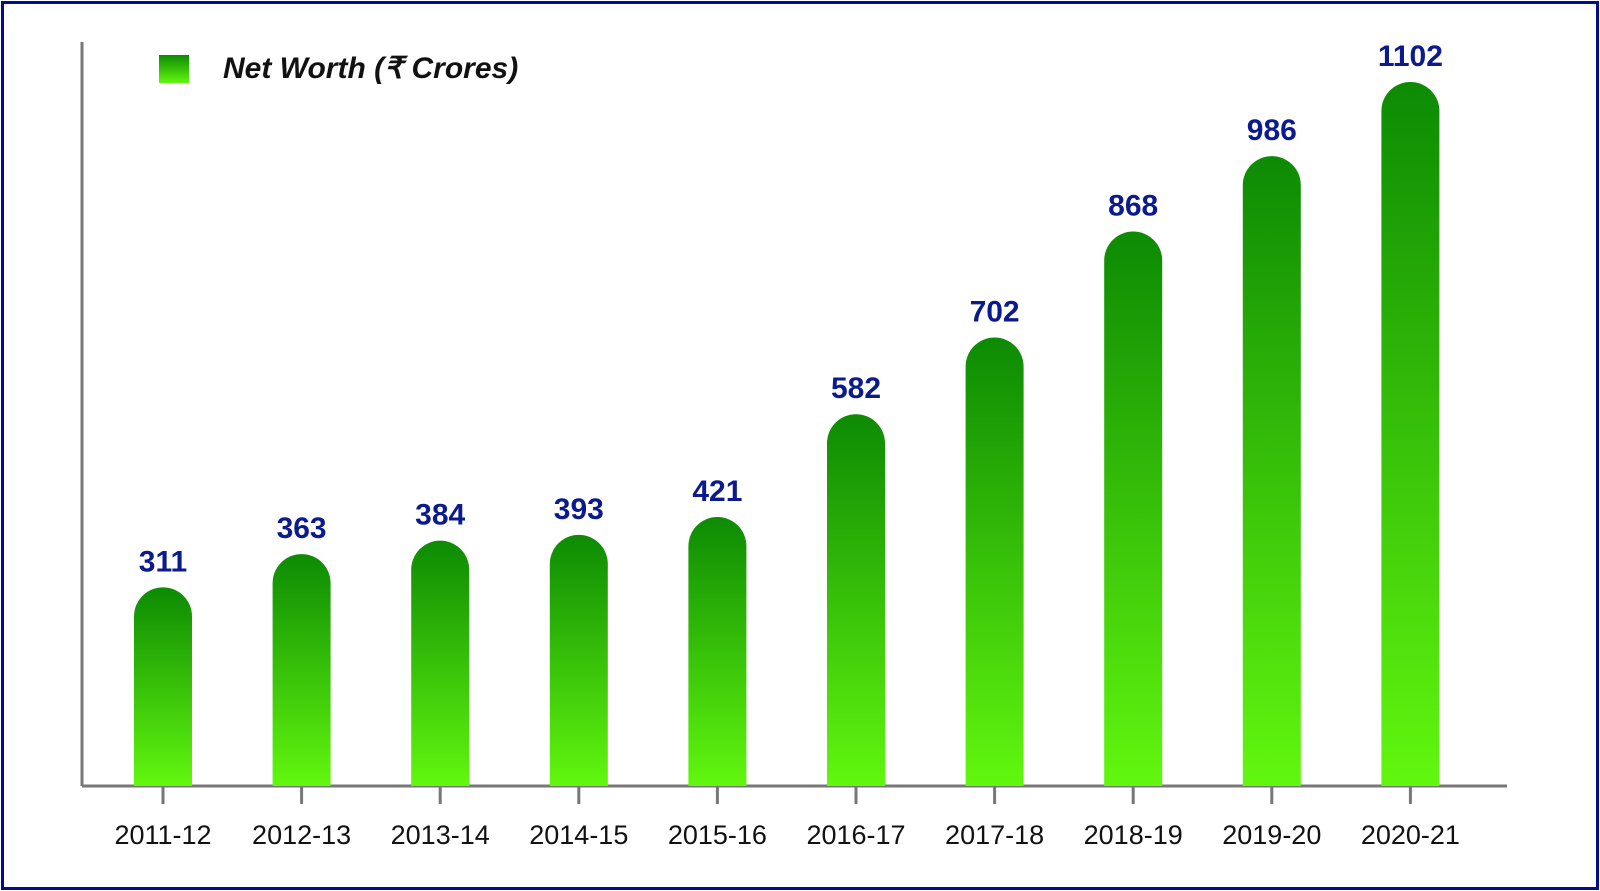 The image size is (1600, 891). I want to click on value-label-2013-14: 384, so click(440, 515).